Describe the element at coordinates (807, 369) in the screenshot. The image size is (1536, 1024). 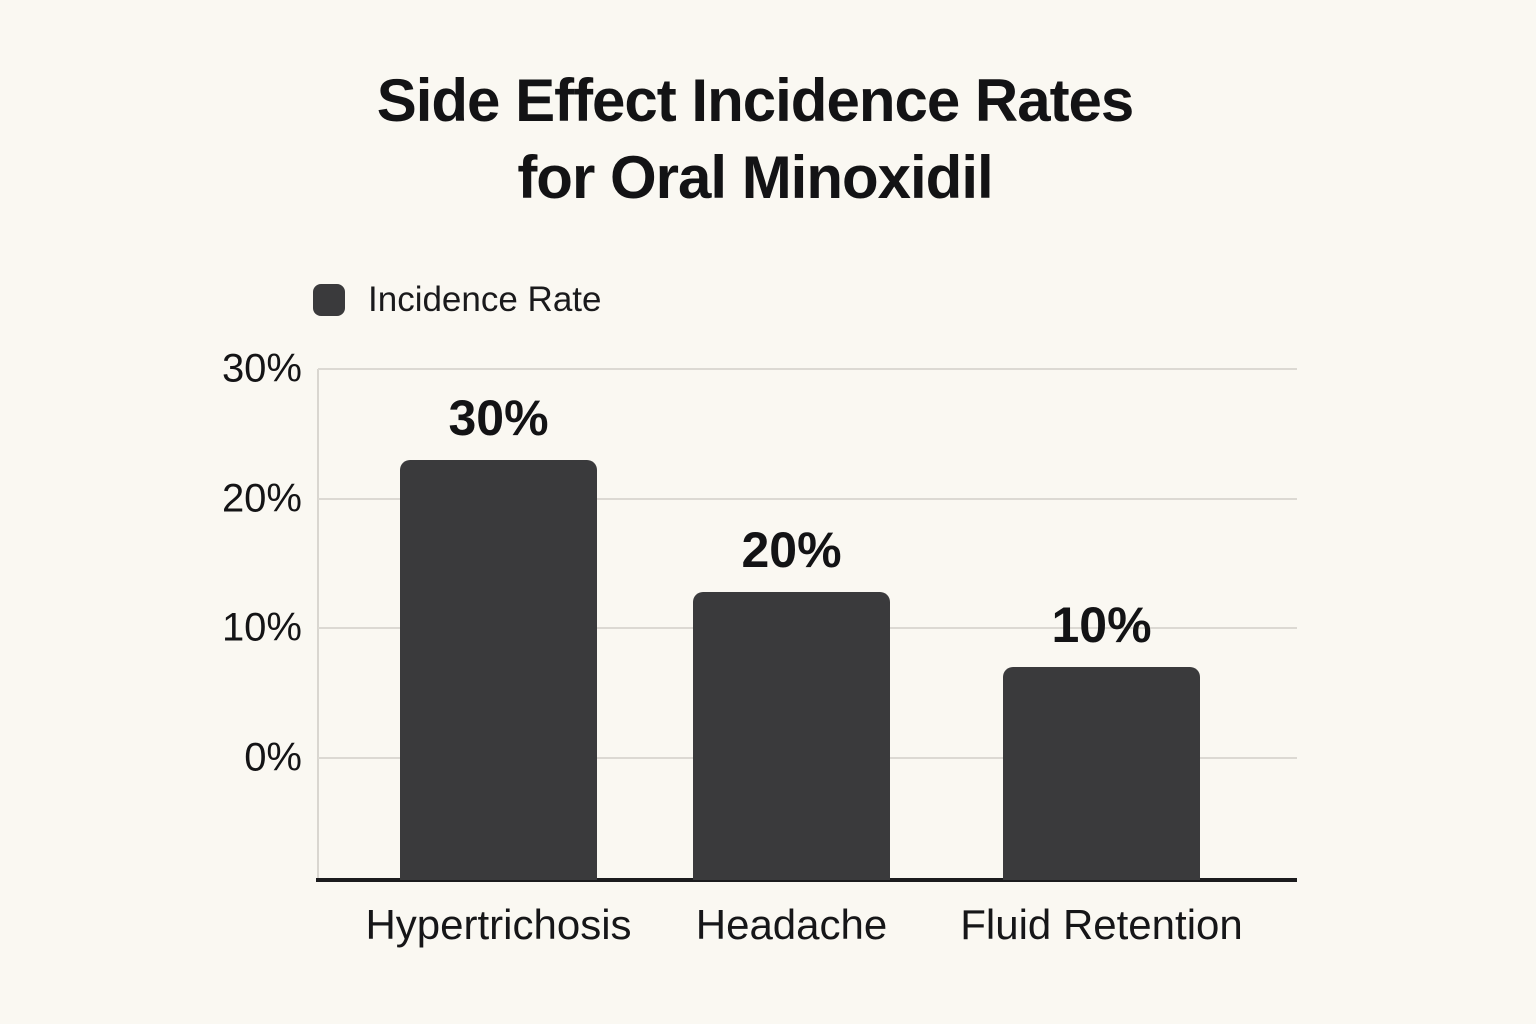
I see `gridline-30%` at that location.